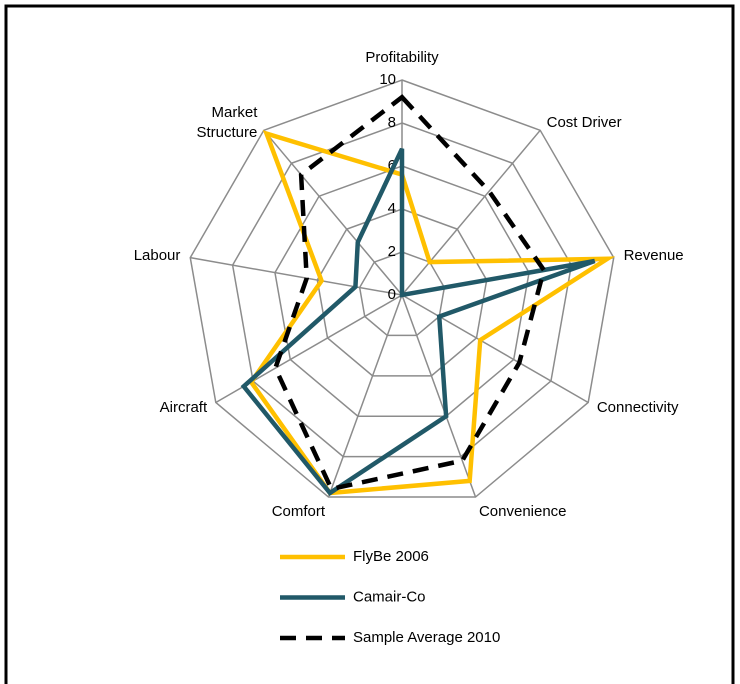 The height and width of the screenshot is (684, 740). I want to click on y-tick-label: 8, so click(392, 122).